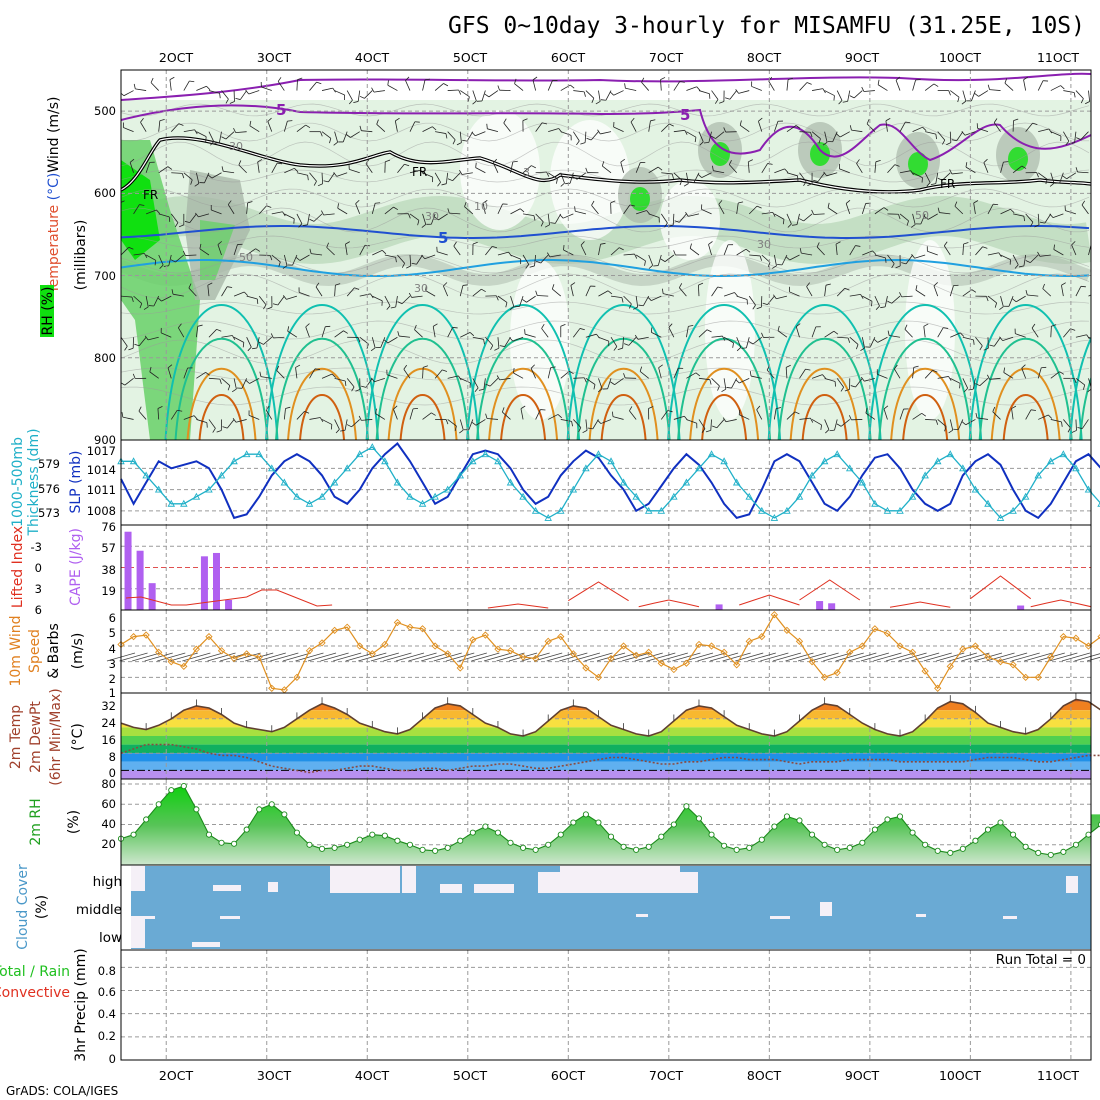 This screenshot has width=1100, height=1100. Describe the element at coordinates (16, 737) in the screenshot. I see `temp-label: 2m Temp` at that location.